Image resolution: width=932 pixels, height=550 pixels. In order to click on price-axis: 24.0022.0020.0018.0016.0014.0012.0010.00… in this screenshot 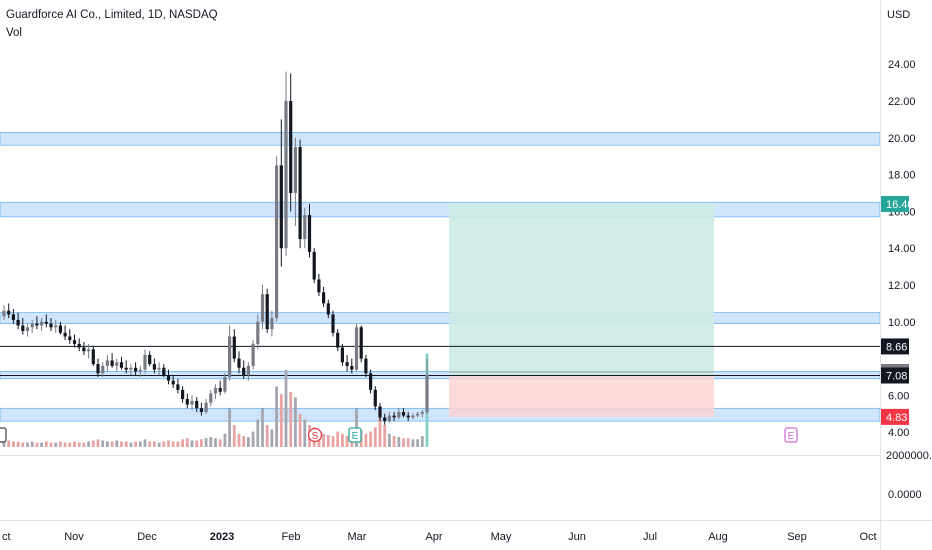, I will do `click(902, 249)`.